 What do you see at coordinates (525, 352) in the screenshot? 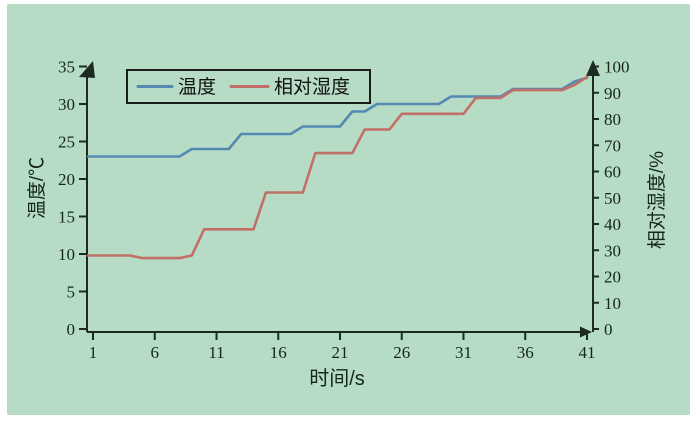
I see `x-tick-label: 36` at bounding box center [525, 352].